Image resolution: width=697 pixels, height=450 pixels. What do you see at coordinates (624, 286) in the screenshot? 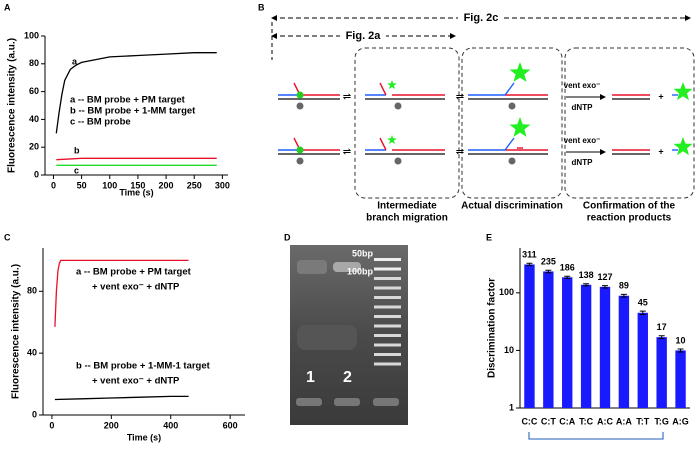
I see `value-label: 89` at bounding box center [624, 286].